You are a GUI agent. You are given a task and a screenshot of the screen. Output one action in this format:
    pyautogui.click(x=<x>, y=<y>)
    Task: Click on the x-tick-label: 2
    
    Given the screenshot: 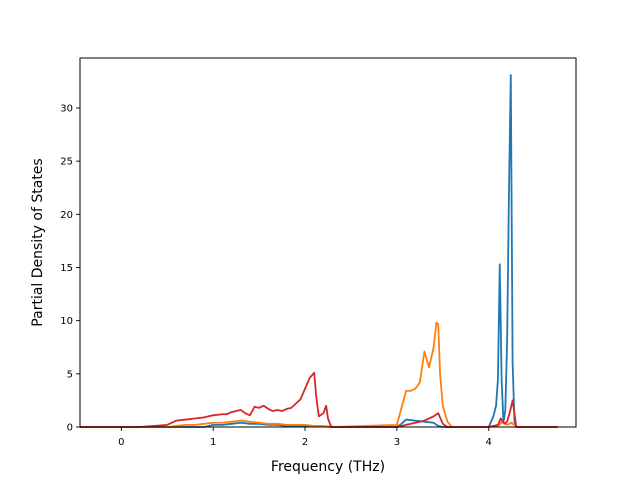 What is the action you would take?
    pyautogui.click(x=305, y=442)
    